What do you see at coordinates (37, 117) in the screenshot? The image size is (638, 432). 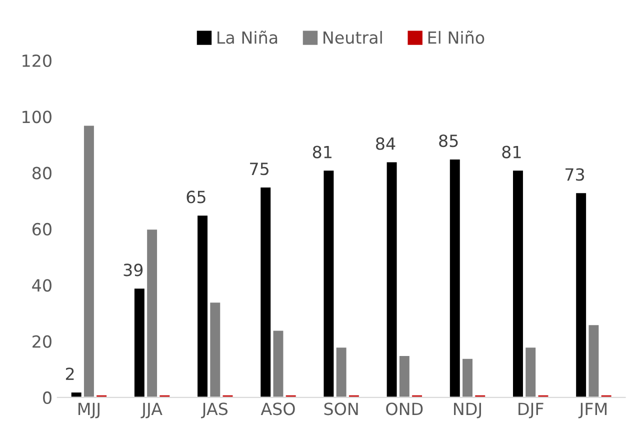 I see `y-tick-label: 100` at bounding box center [37, 117].